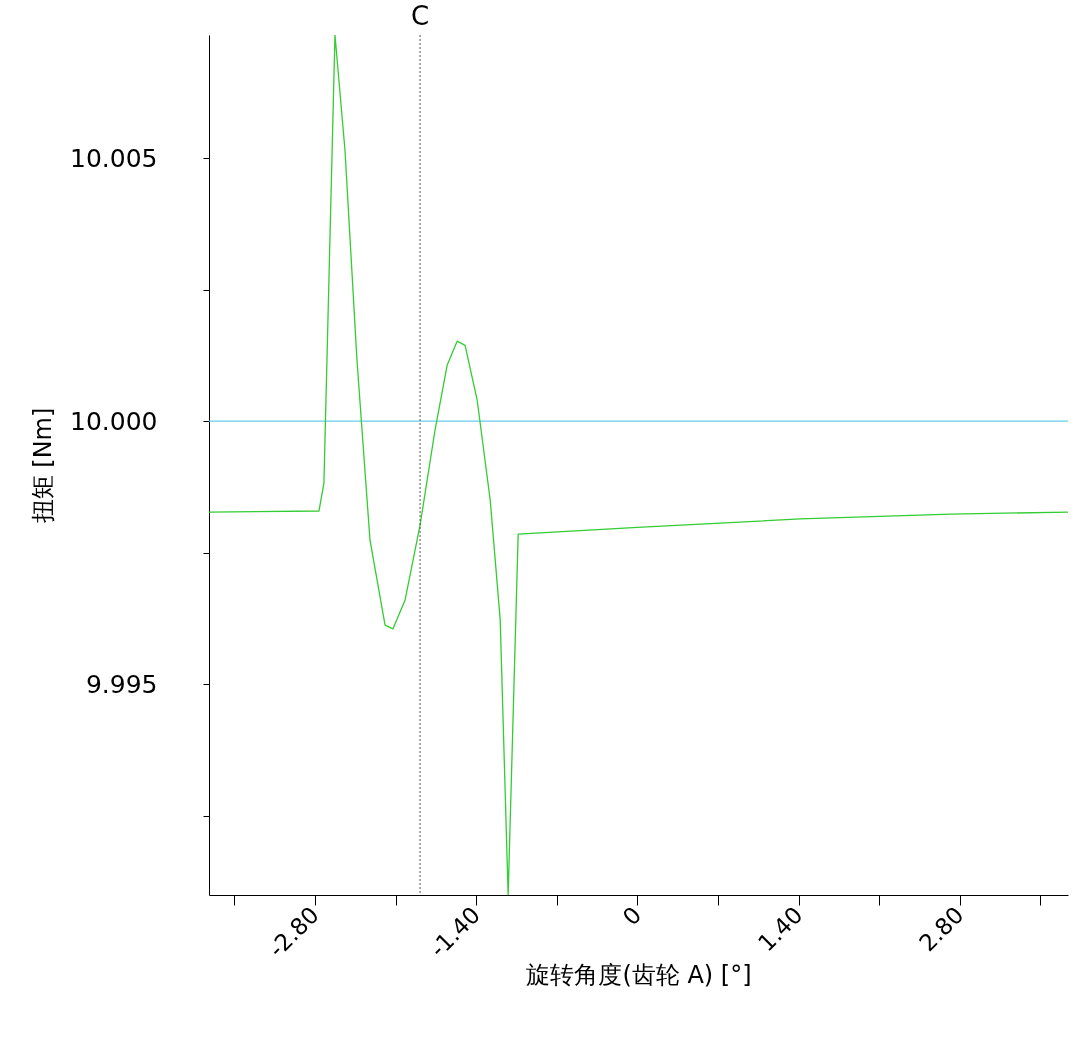  I want to click on y-tick-label: 9.995, so click(121, 684).